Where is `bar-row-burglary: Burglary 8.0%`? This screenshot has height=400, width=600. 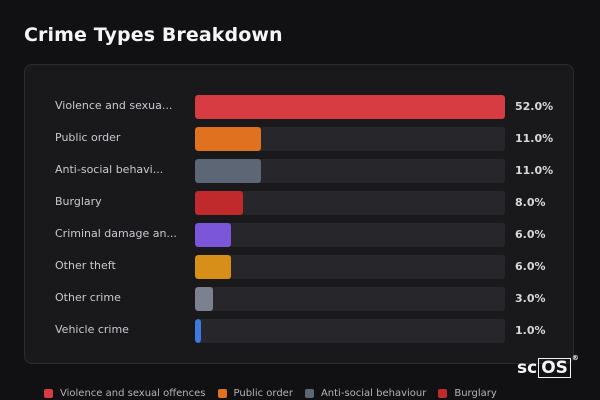
bar-row-burglary: Burglary 8.0% is located at coordinates (300, 203).